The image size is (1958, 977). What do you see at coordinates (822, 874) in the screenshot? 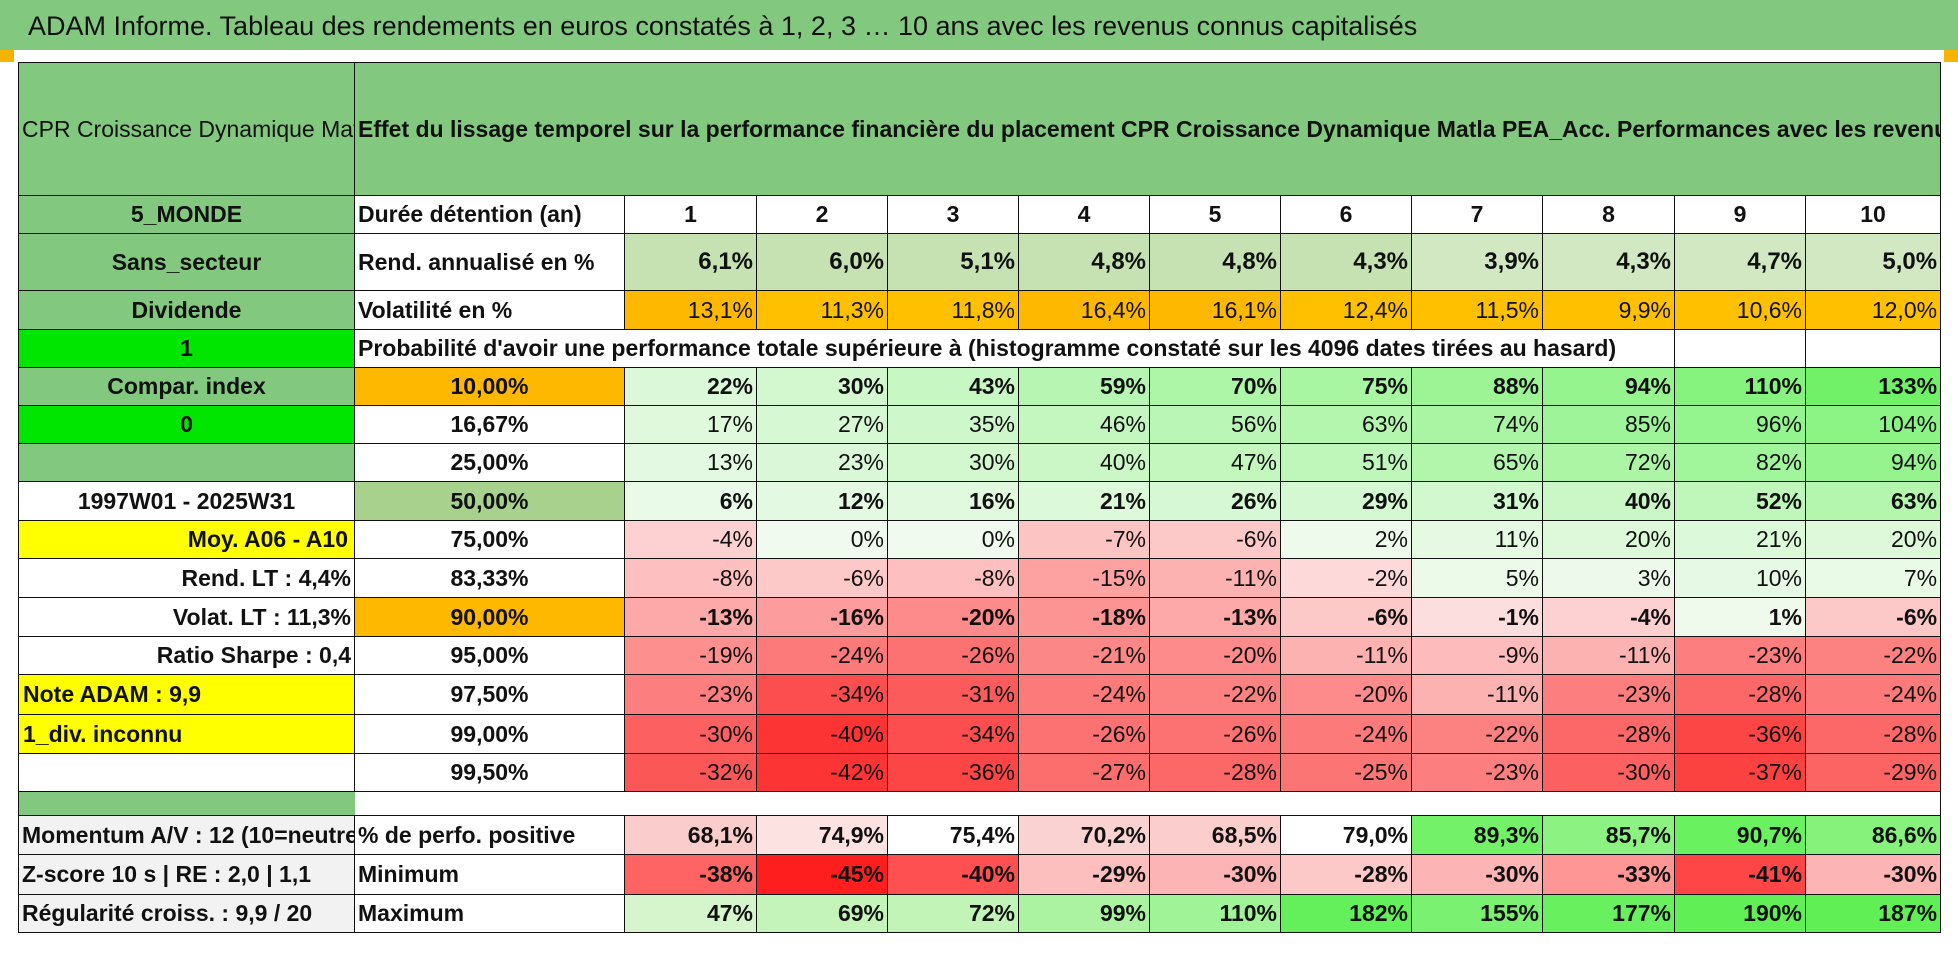
I see `bottom-value: -45%` at bounding box center [822, 874].